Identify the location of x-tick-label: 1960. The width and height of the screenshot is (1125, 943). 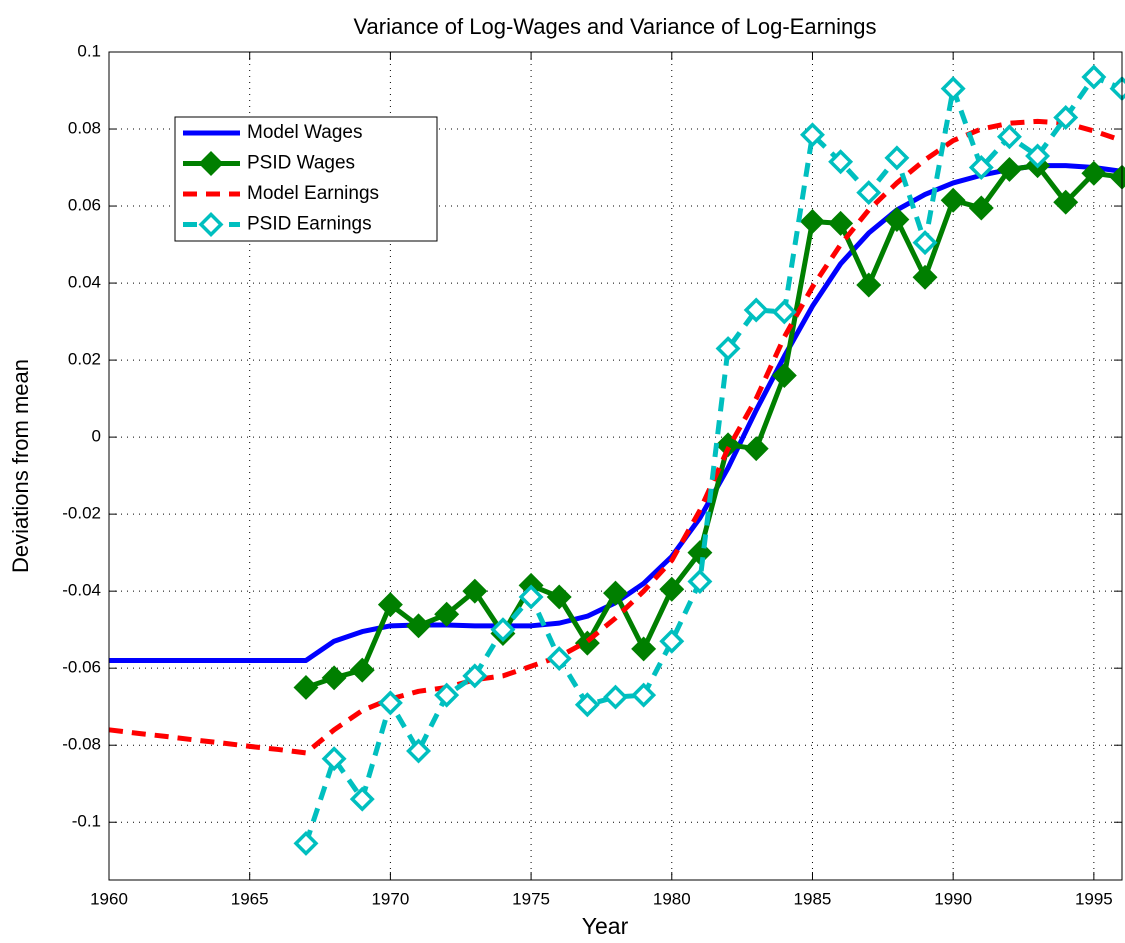
(109, 898).